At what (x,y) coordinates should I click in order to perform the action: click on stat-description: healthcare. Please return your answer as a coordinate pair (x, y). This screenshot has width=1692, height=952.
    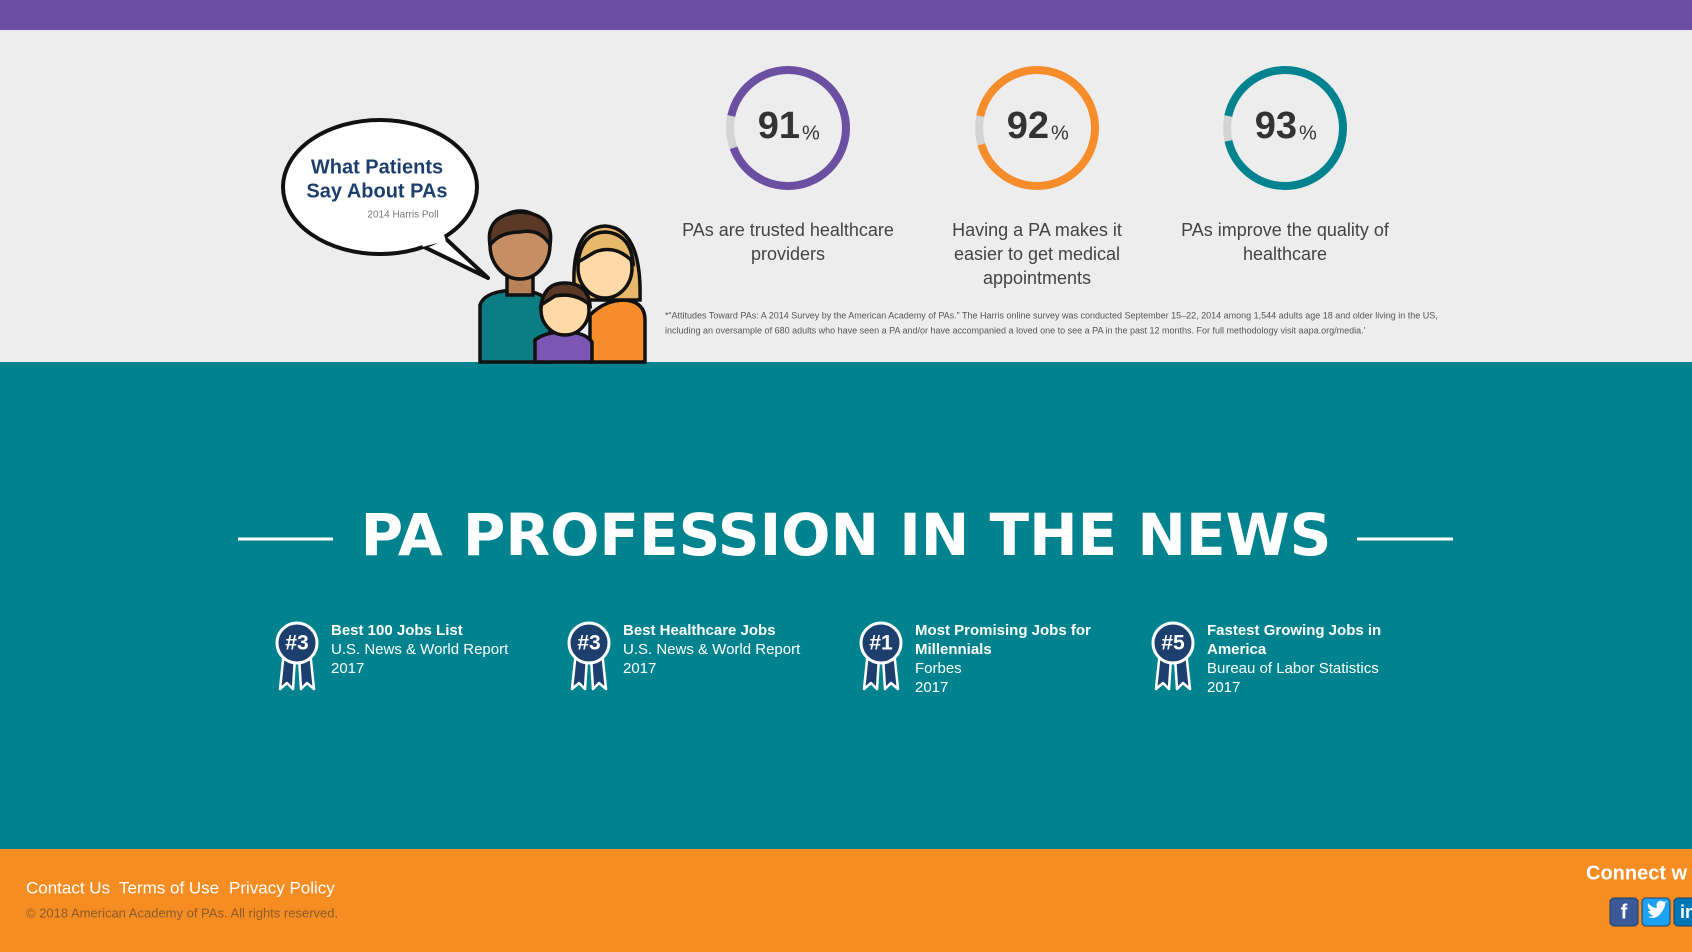
    Looking at the image, I should click on (1285, 254).